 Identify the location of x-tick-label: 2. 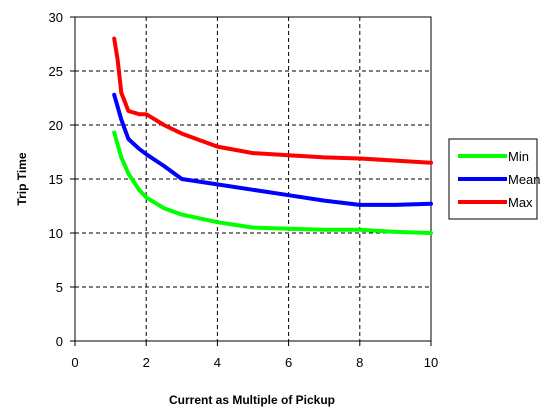
(146, 362).